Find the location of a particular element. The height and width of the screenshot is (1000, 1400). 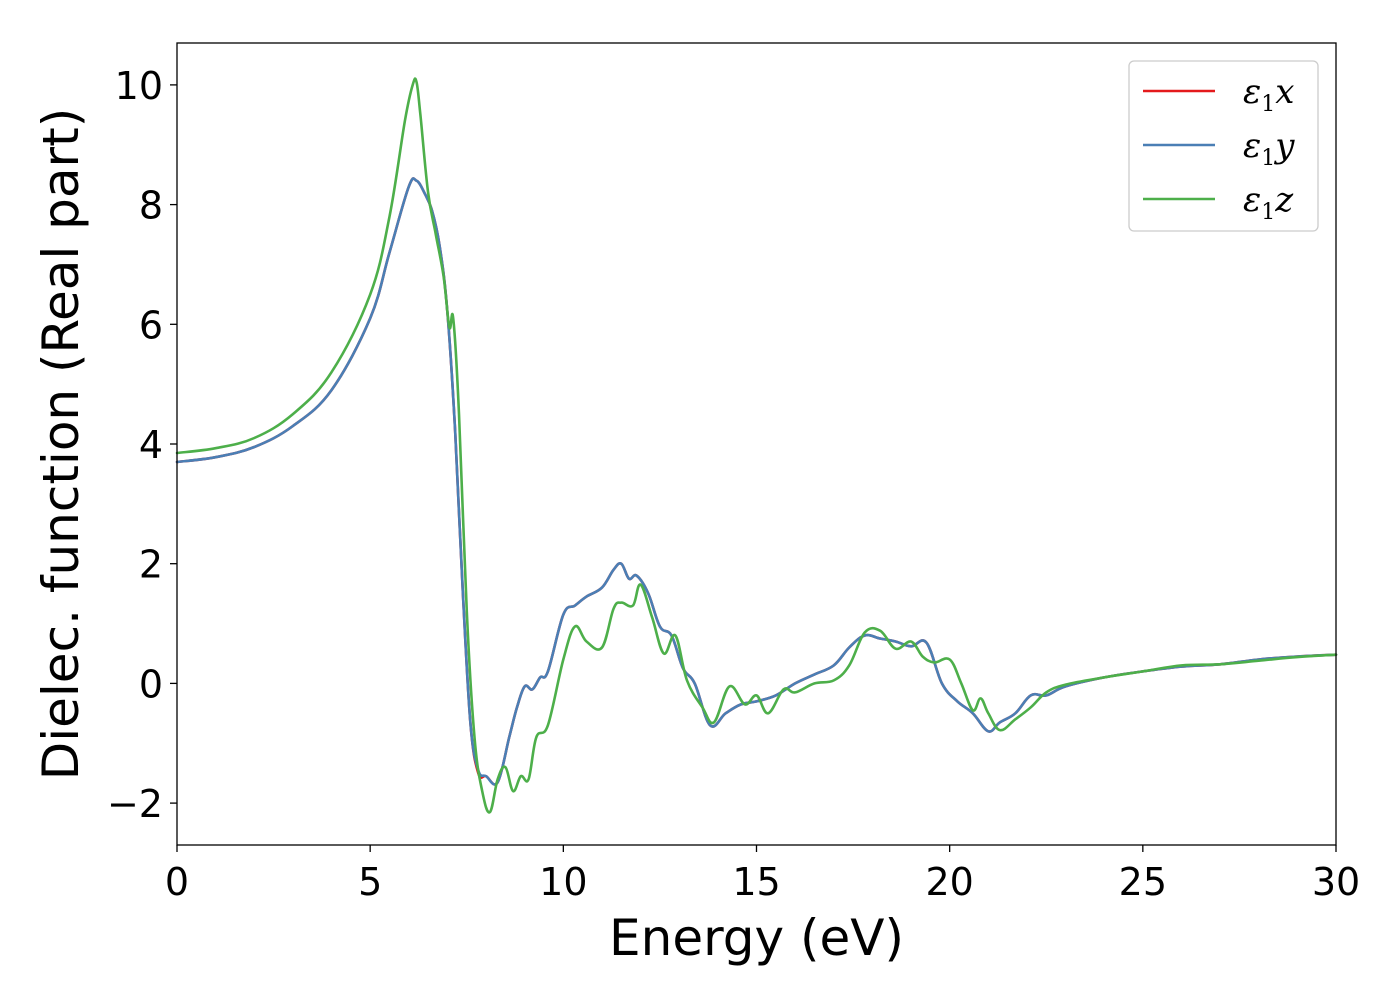

legend-box is located at coordinates (1223, 146).